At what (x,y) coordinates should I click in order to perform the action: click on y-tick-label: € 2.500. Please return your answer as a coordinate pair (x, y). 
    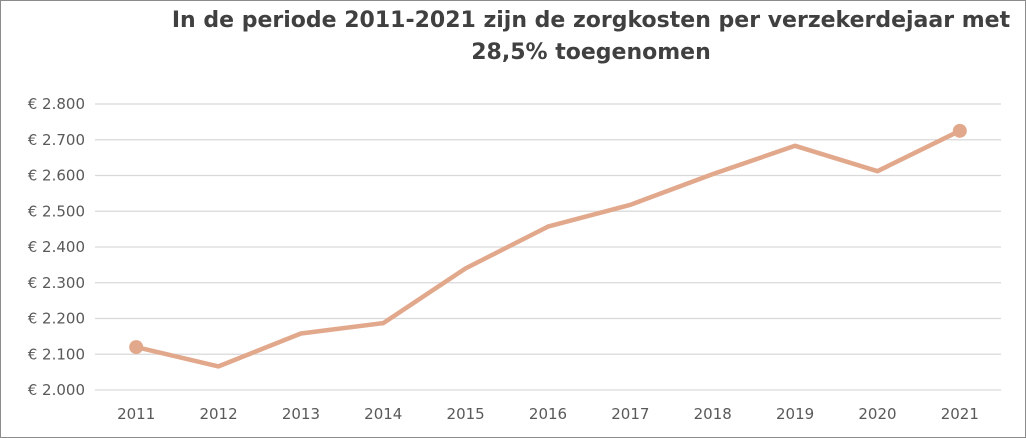
    Looking at the image, I should click on (56, 211).